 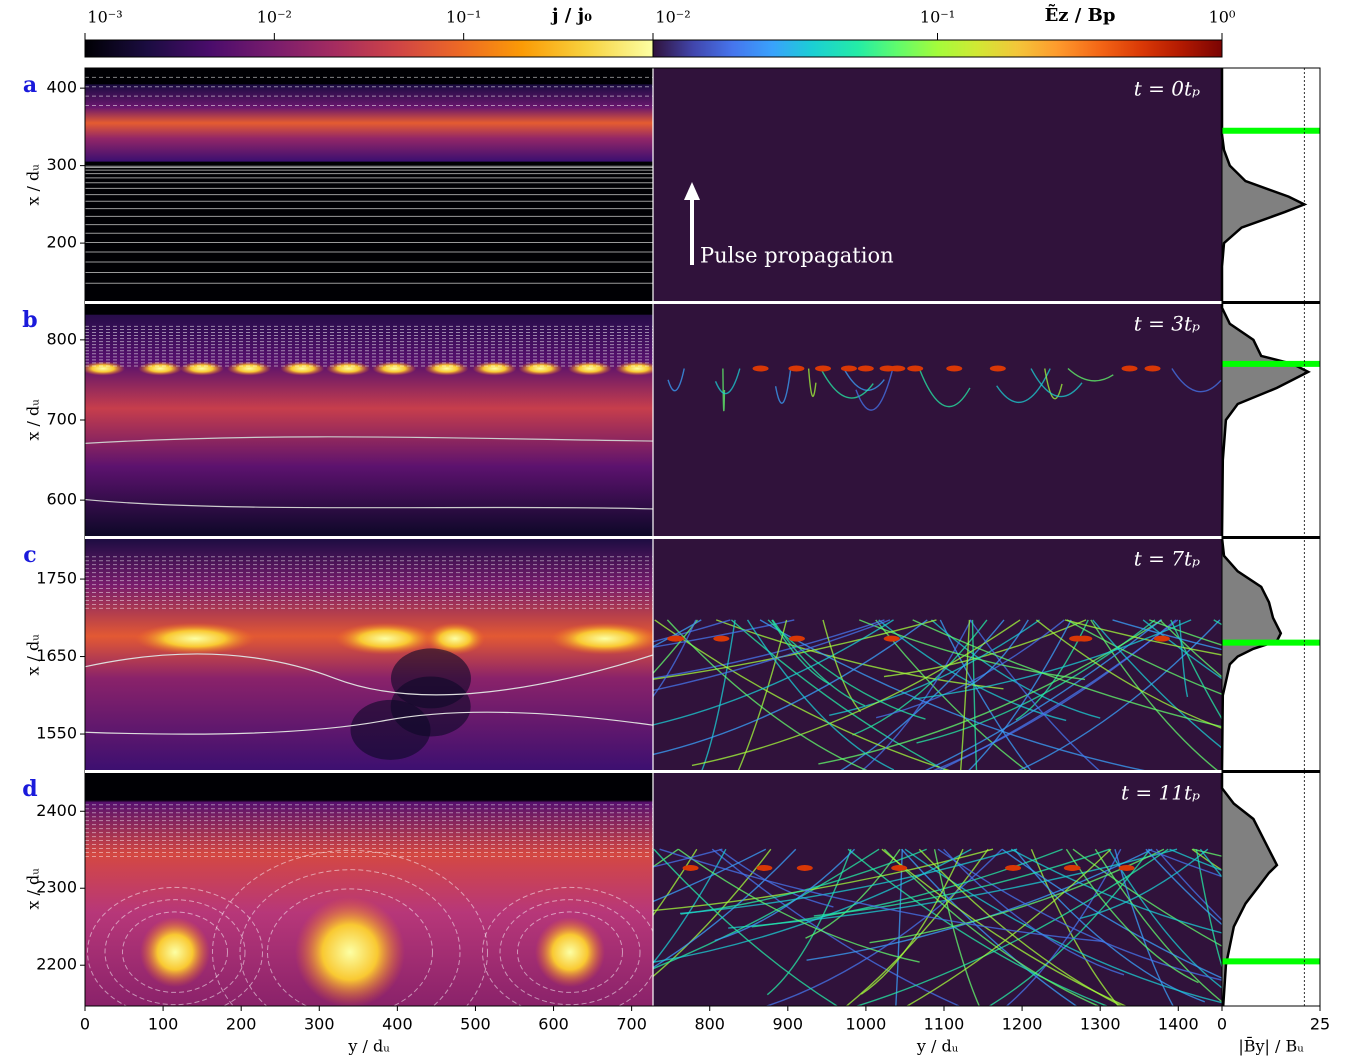 What do you see at coordinates (61, 164) in the screenshot?
I see `y-tick-label: 300` at bounding box center [61, 164].